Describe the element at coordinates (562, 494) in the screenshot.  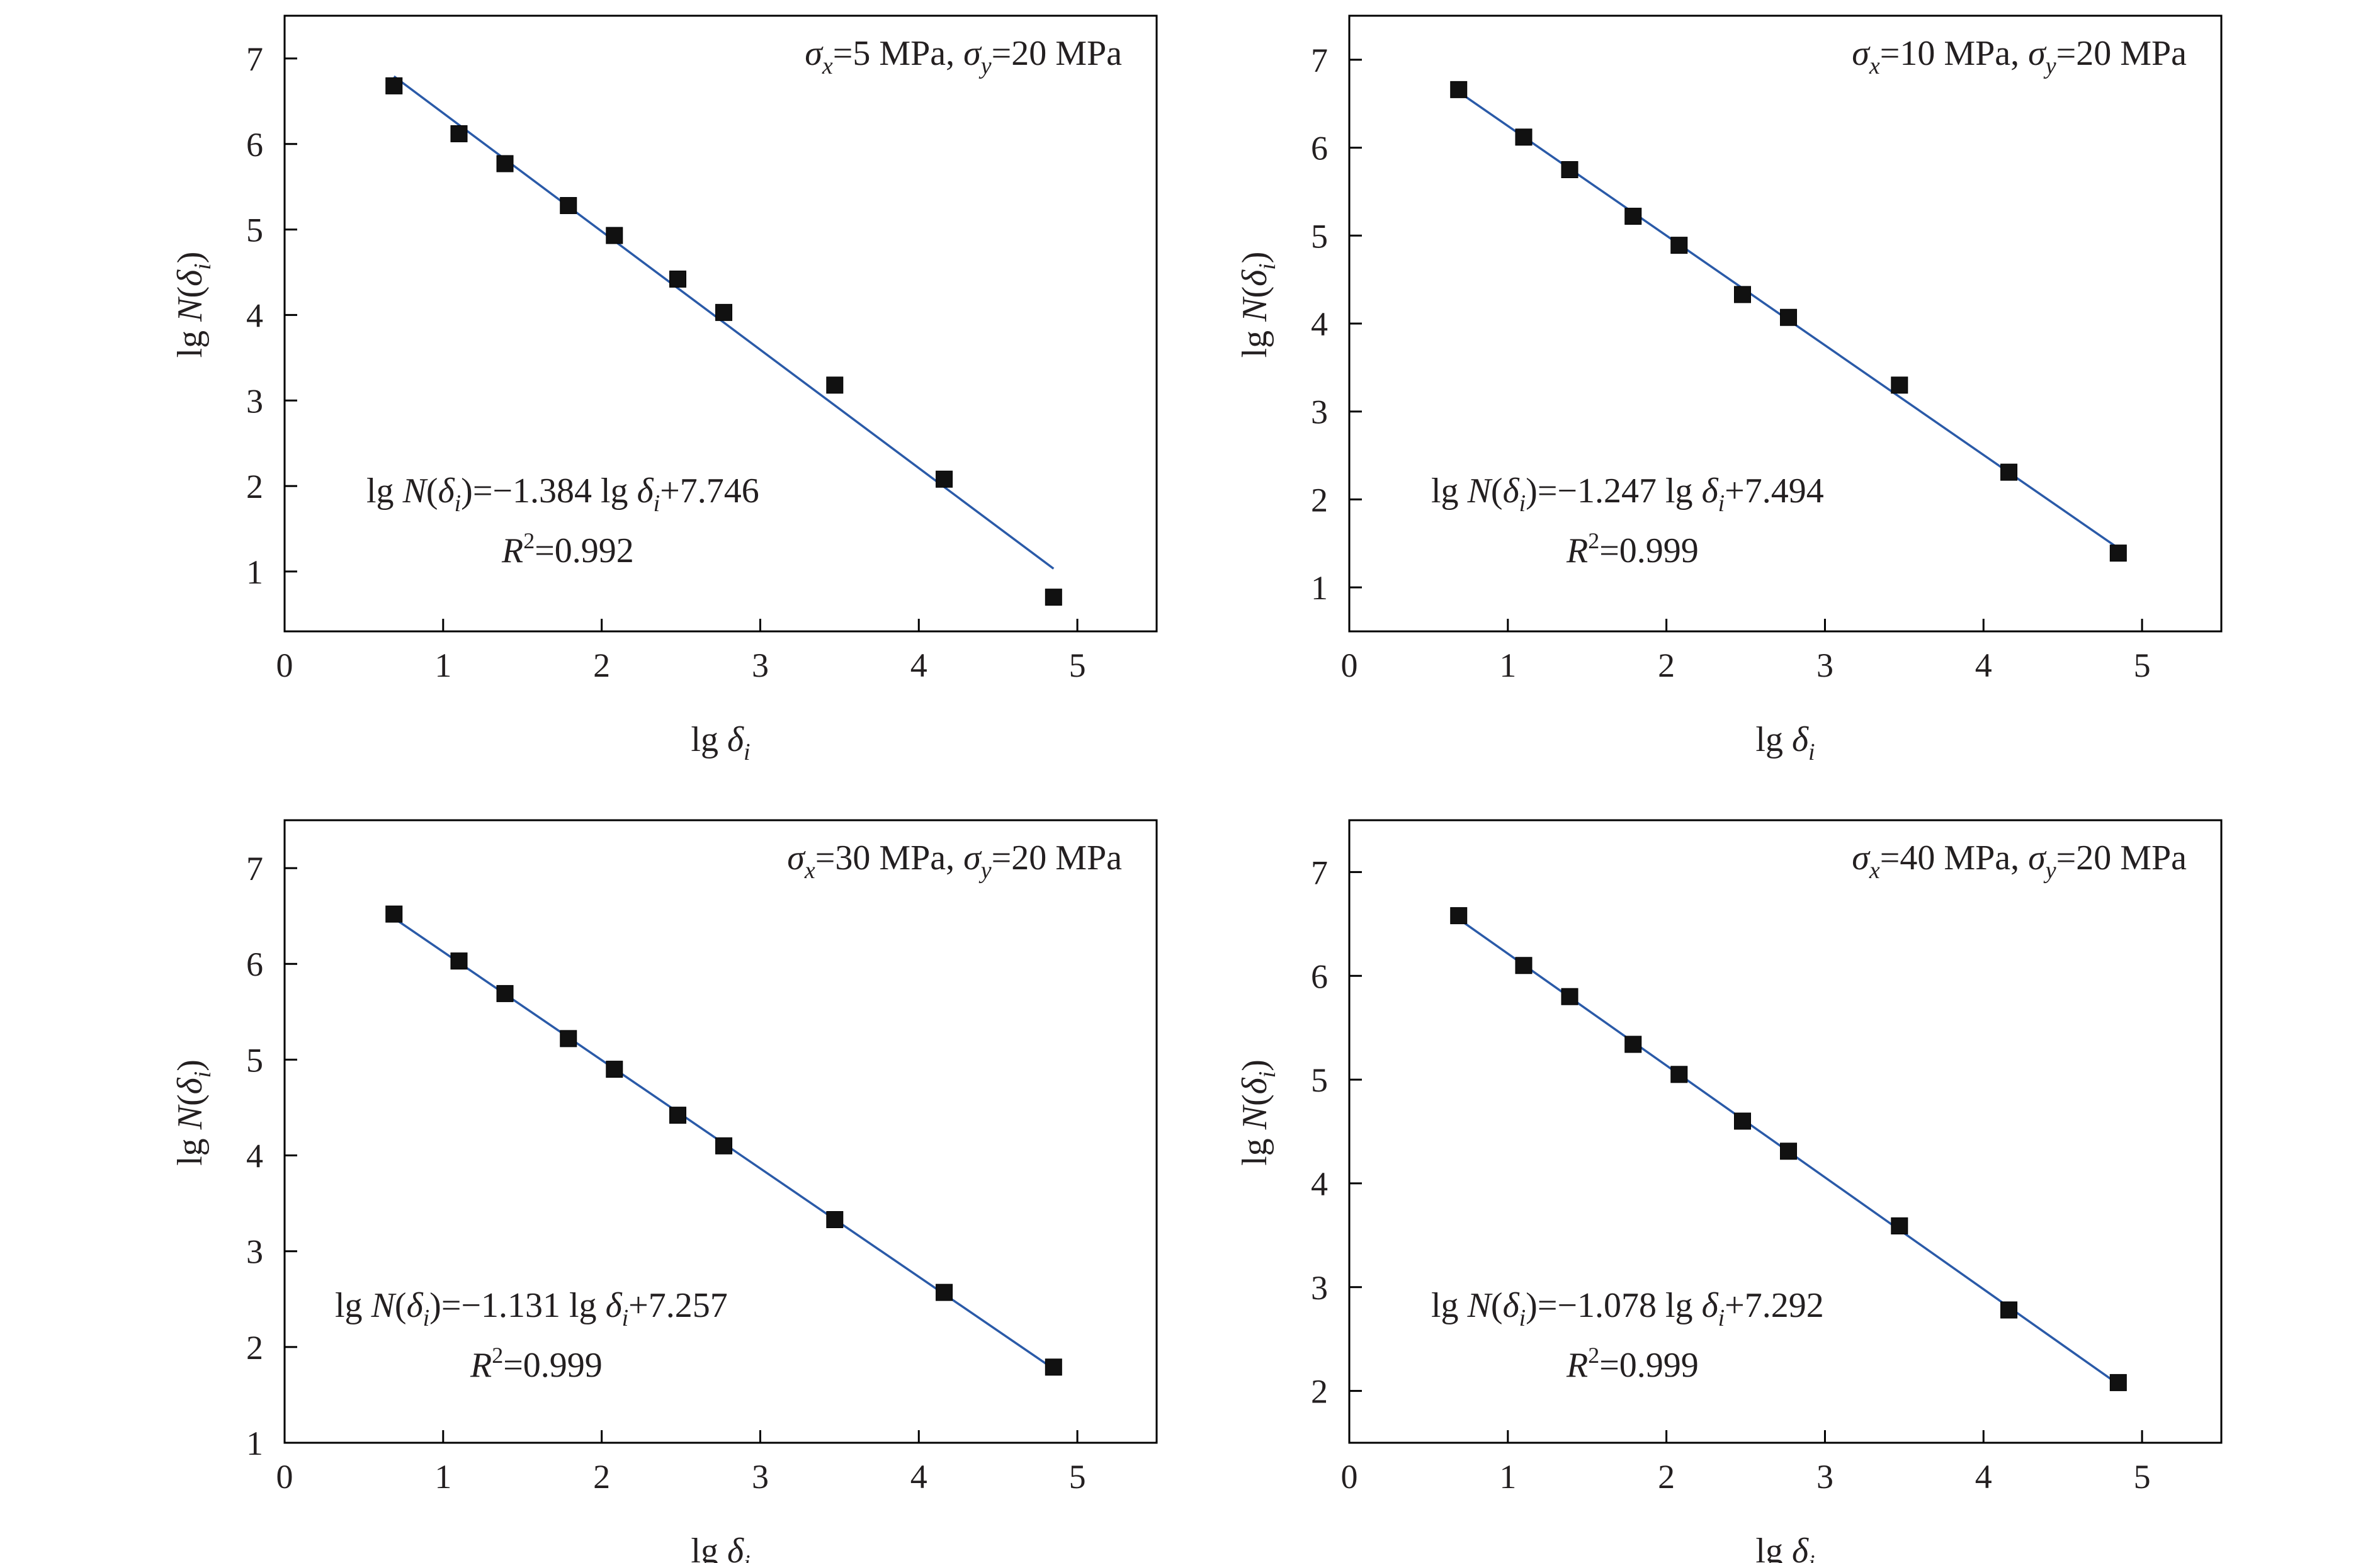
I see `fit-equation: lg N(δi)=−1.384 lg δi+7.746` at that location.